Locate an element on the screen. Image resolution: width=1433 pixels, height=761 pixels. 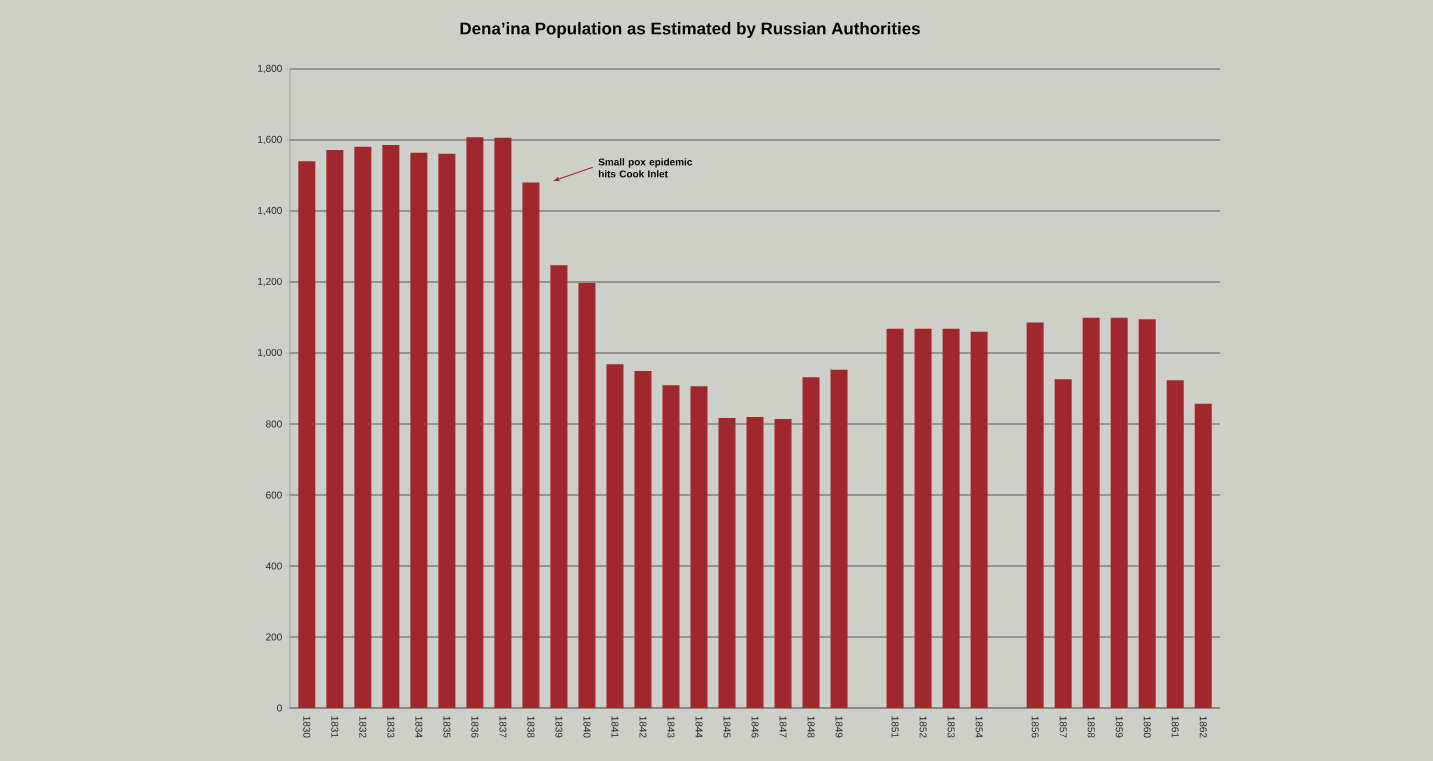
x-tick-label: 1847 is located at coordinates (783, 727).